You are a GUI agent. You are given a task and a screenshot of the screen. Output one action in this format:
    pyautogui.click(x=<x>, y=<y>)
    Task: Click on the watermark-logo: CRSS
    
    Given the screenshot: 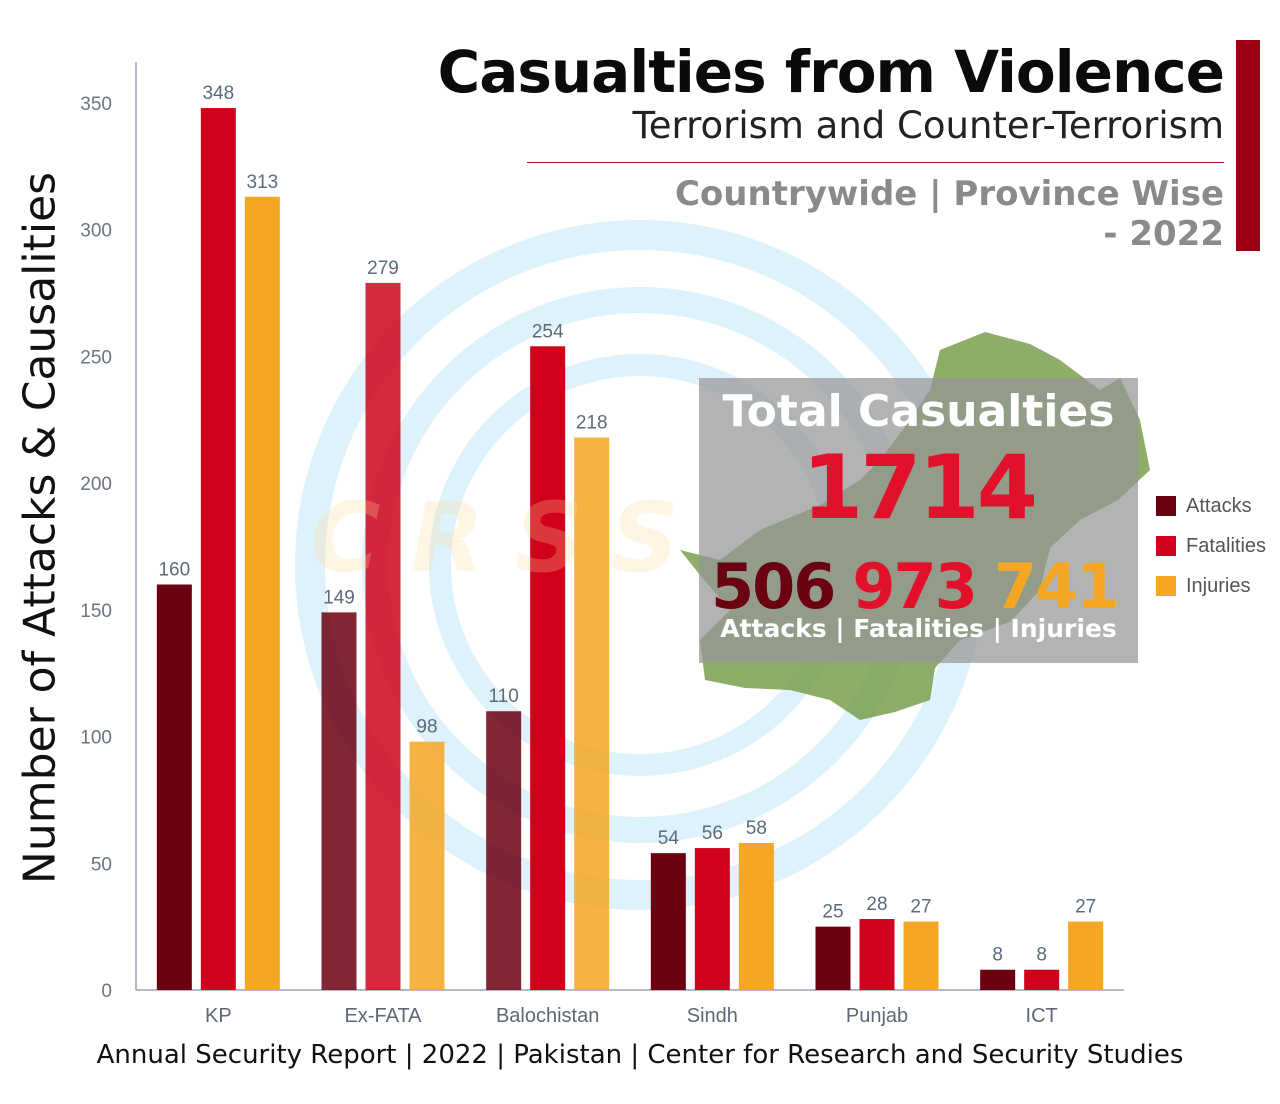 What is the action you would take?
    pyautogui.click(x=510, y=538)
    